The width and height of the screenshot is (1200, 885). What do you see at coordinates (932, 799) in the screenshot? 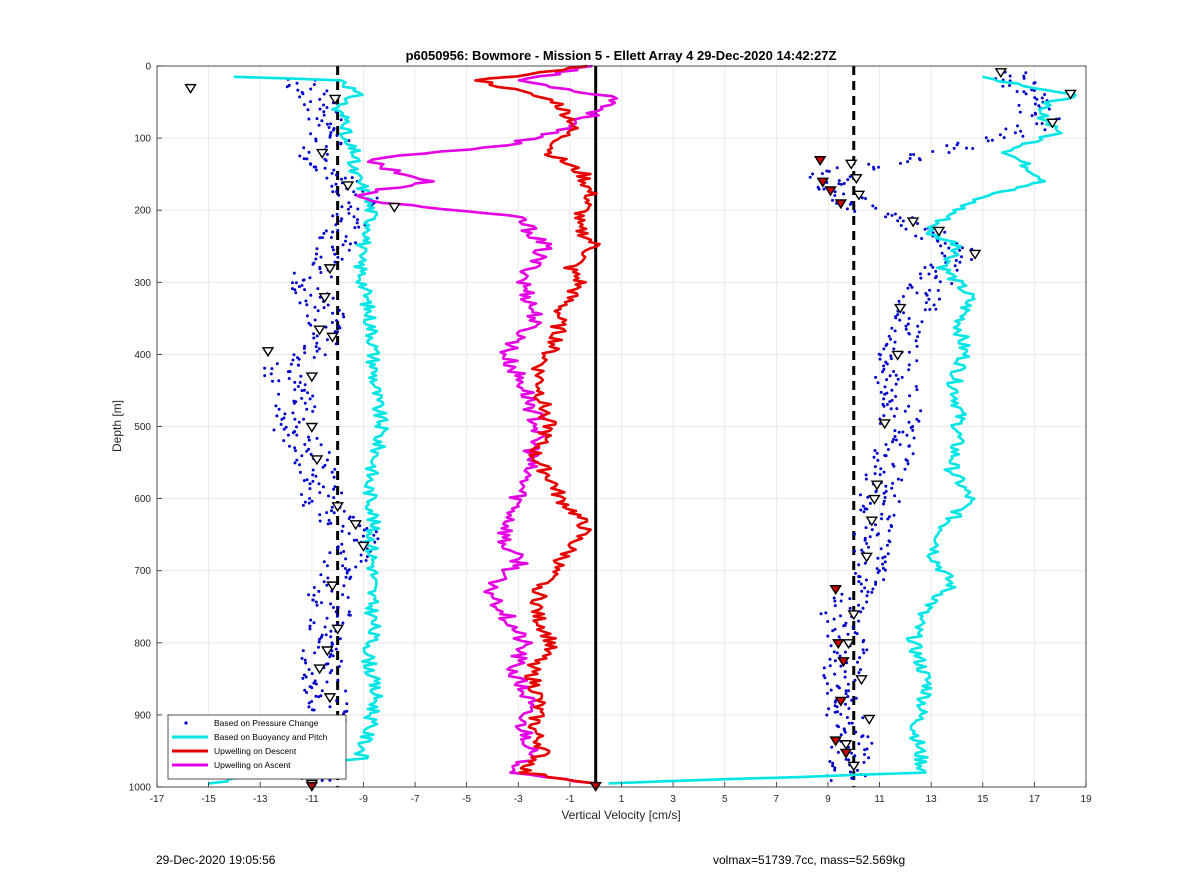
I see `x-tick-label: 13` at bounding box center [932, 799].